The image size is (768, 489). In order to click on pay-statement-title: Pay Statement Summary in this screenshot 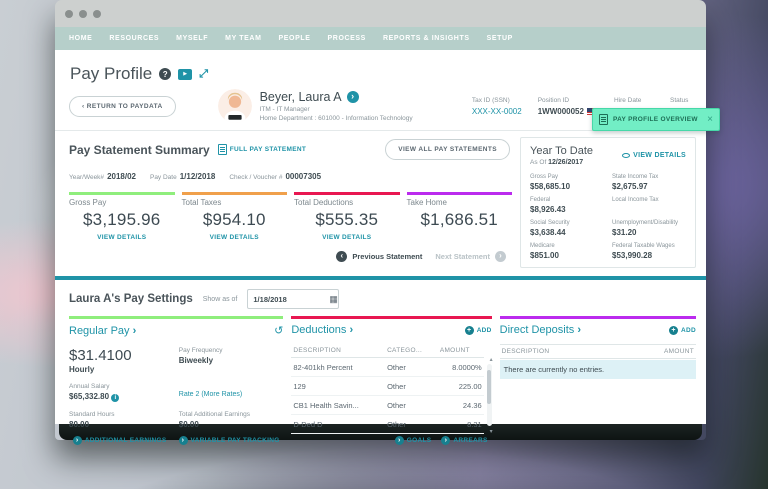, I will do `click(139, 149)`.